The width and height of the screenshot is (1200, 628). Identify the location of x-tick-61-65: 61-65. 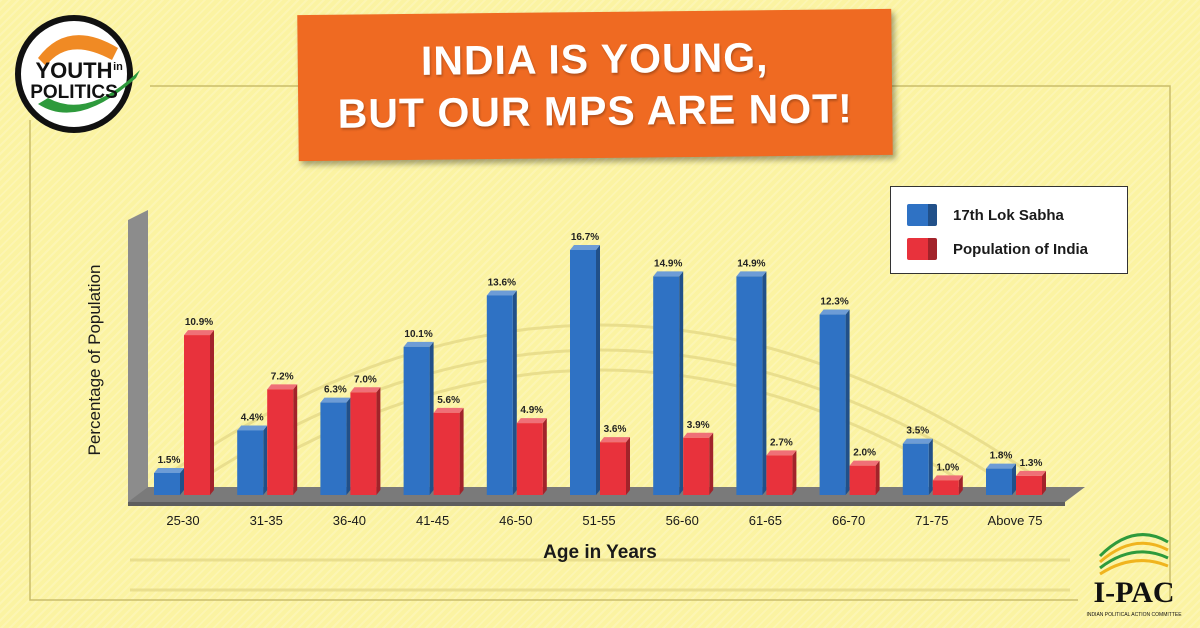
(765, 520).